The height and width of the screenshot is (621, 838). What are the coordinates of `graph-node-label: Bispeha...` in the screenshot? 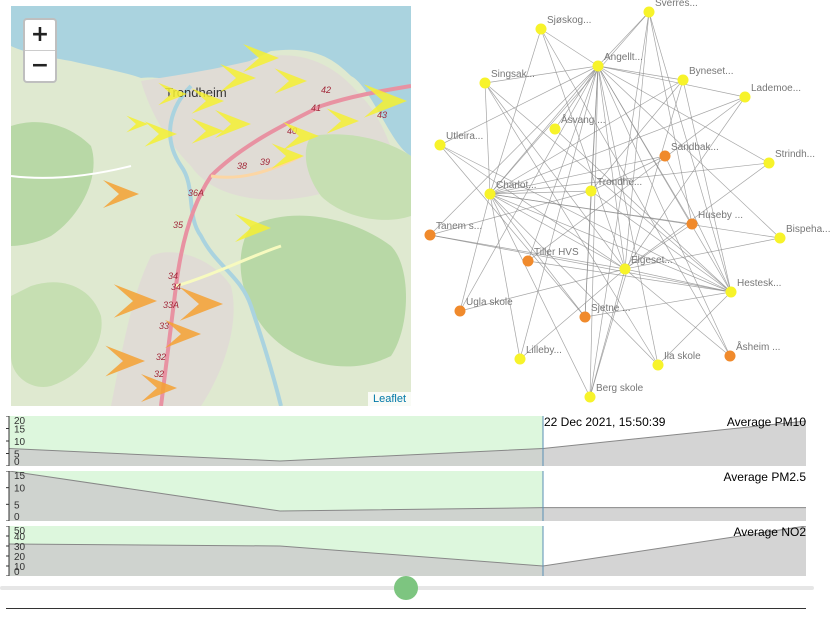 It's located at (808, 229).